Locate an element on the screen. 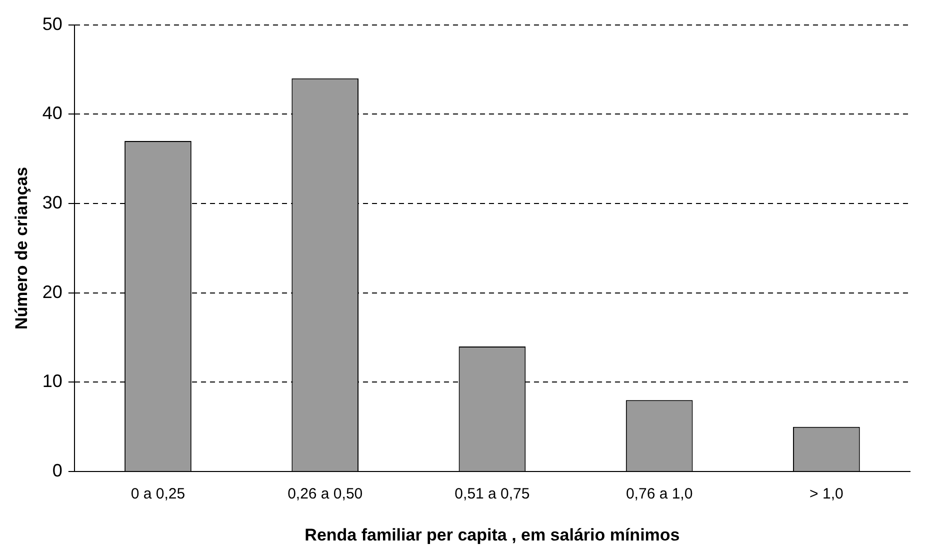 This screenshot has height=558, width=933. x-tick-label: 0 a 0,25 is located at coordinates (158, 494).